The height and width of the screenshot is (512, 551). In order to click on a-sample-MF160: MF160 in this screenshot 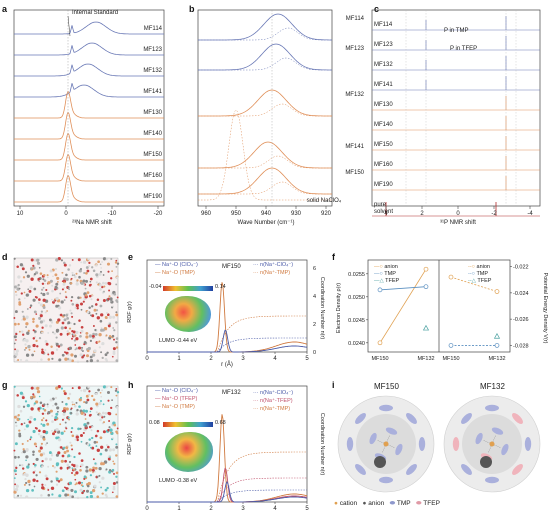, I will do `click(152, 176)`.